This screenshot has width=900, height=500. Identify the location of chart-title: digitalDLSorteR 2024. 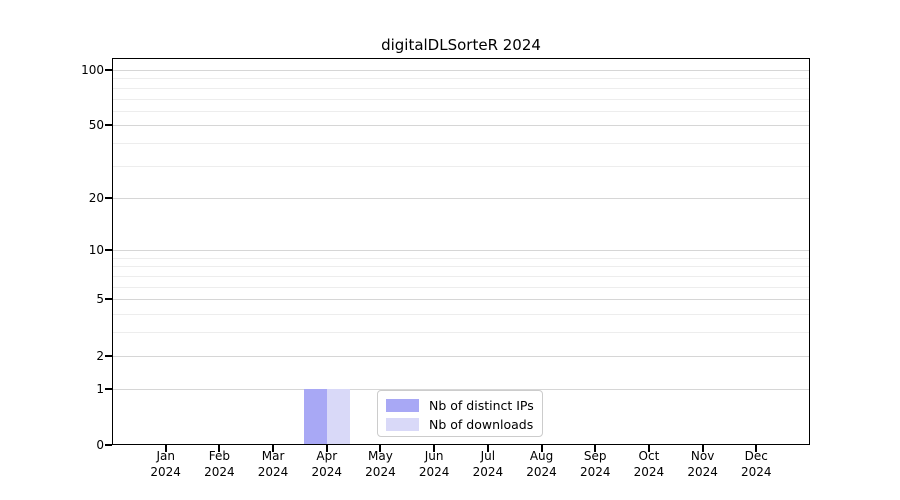
(461, 45).